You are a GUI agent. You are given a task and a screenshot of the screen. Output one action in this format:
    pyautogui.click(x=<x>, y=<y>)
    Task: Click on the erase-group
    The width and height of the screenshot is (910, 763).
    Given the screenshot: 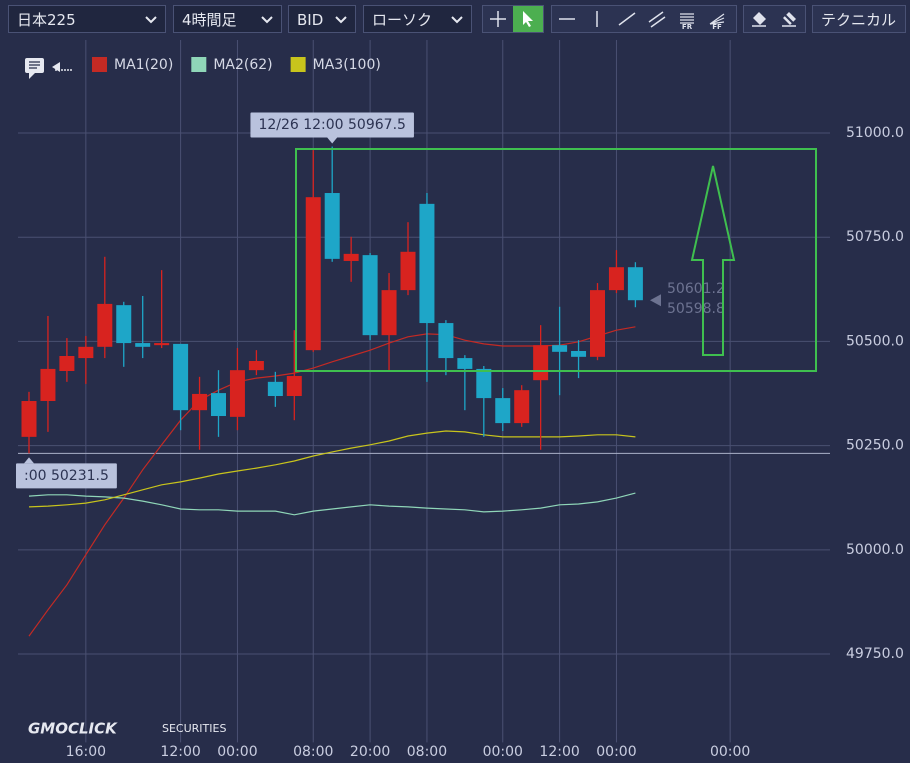 What is the action you would take?
    pyautogui.click(x=774, y=19)
    